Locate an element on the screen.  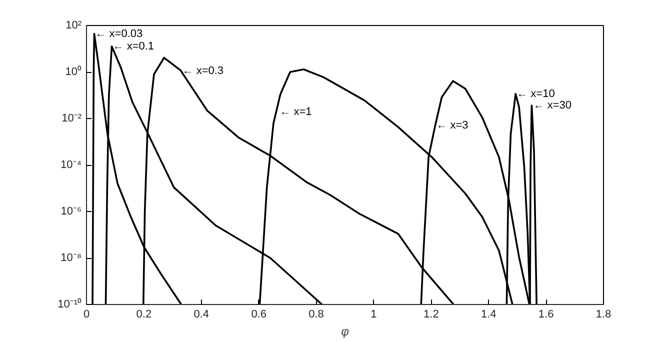
x-axis-title: φ is located at coordinates (345, 331).